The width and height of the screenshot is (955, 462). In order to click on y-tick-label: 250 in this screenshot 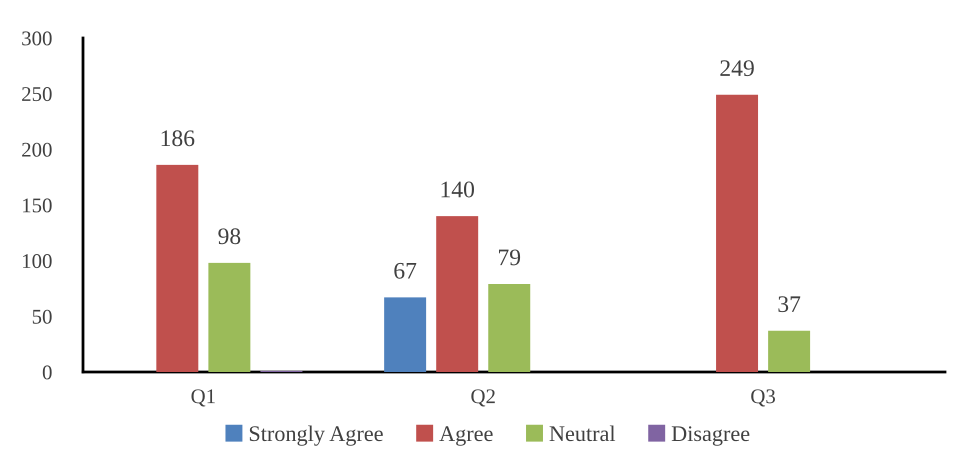, I will do `click(37, 94)`.